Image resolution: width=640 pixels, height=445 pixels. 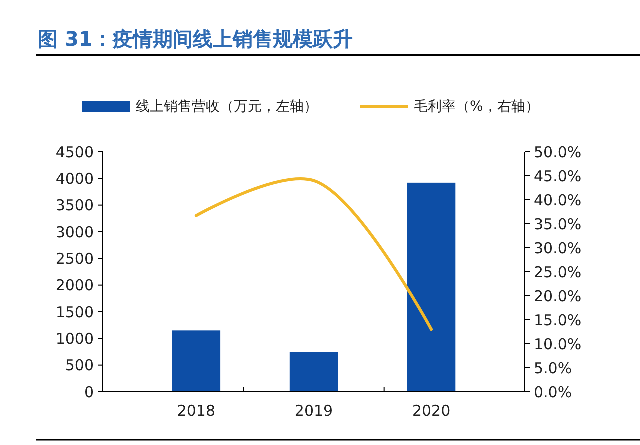 What do you see at coordinates (75, 179) in the screenshot?
I see `y-tick-label: 4000` at bounding box center [75, 179].